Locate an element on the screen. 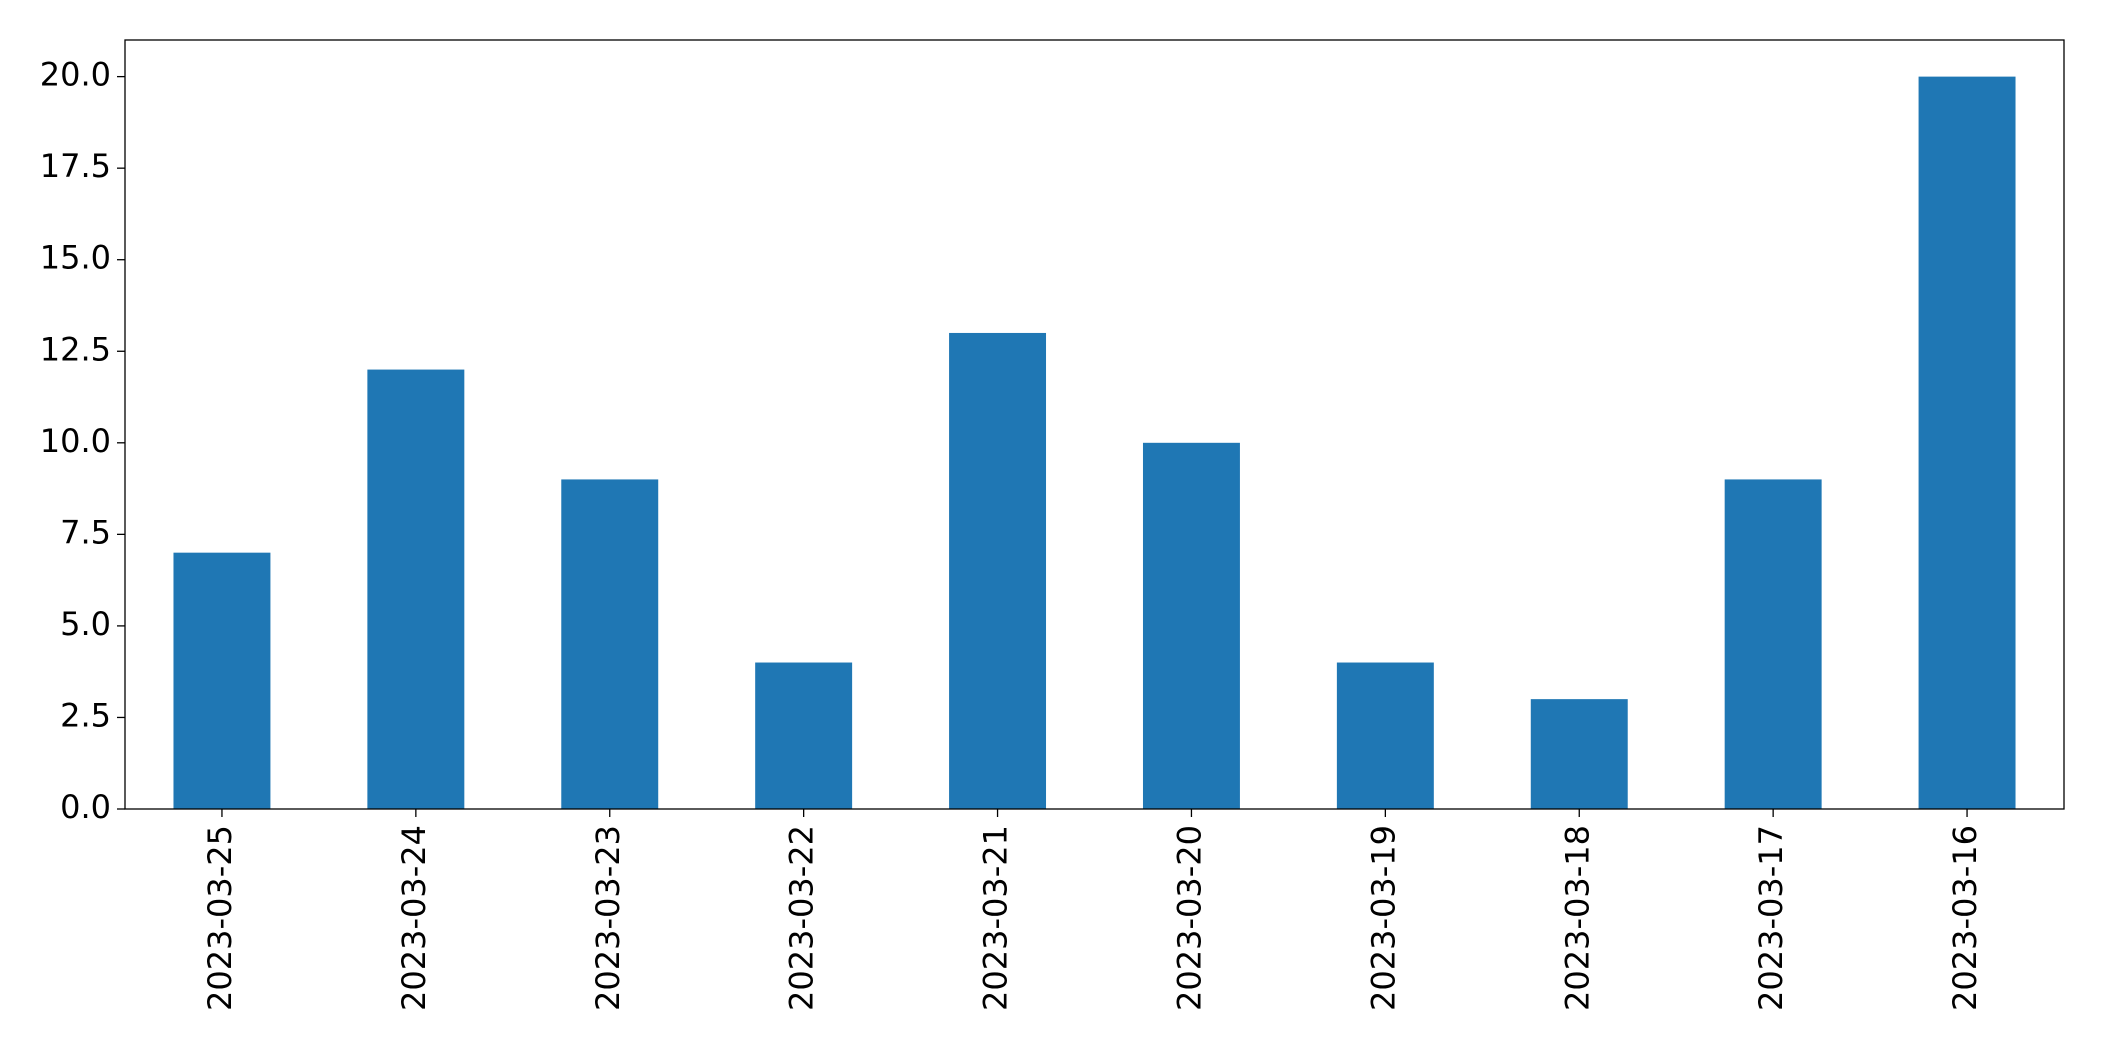 The image size is (2104, 1061). y-tick-label: 5.0 is located at coordinates (85, 624).